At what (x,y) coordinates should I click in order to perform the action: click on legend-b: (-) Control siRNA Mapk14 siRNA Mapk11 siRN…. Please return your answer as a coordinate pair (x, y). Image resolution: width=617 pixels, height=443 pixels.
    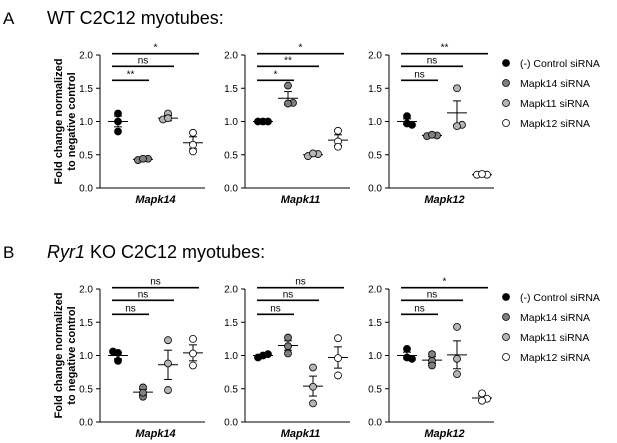
    Looking at the image, I should click on (551, 328).